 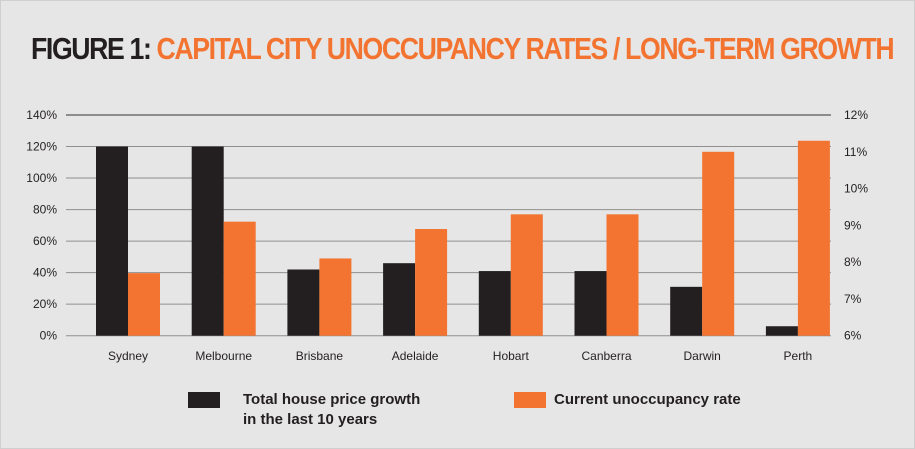 I want to click on right-axis-tick-label: 12%, so click(x=856, y=115).